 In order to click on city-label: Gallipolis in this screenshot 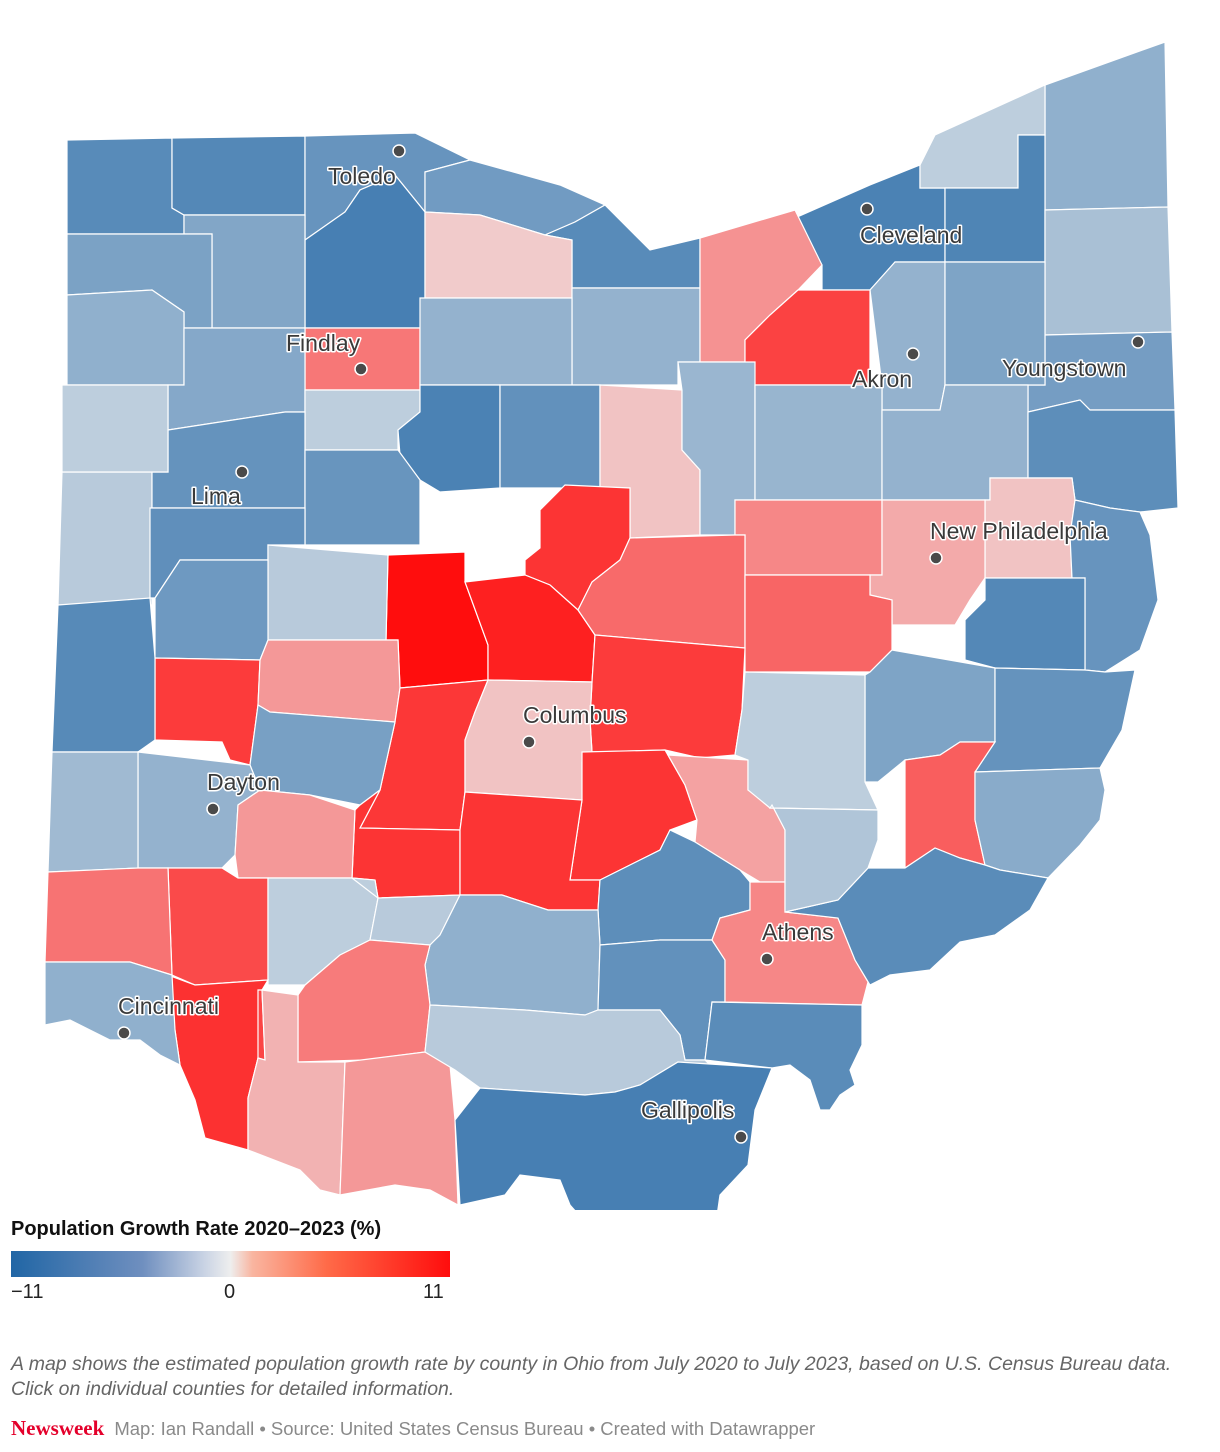, I will do `click(687, 1110)`.